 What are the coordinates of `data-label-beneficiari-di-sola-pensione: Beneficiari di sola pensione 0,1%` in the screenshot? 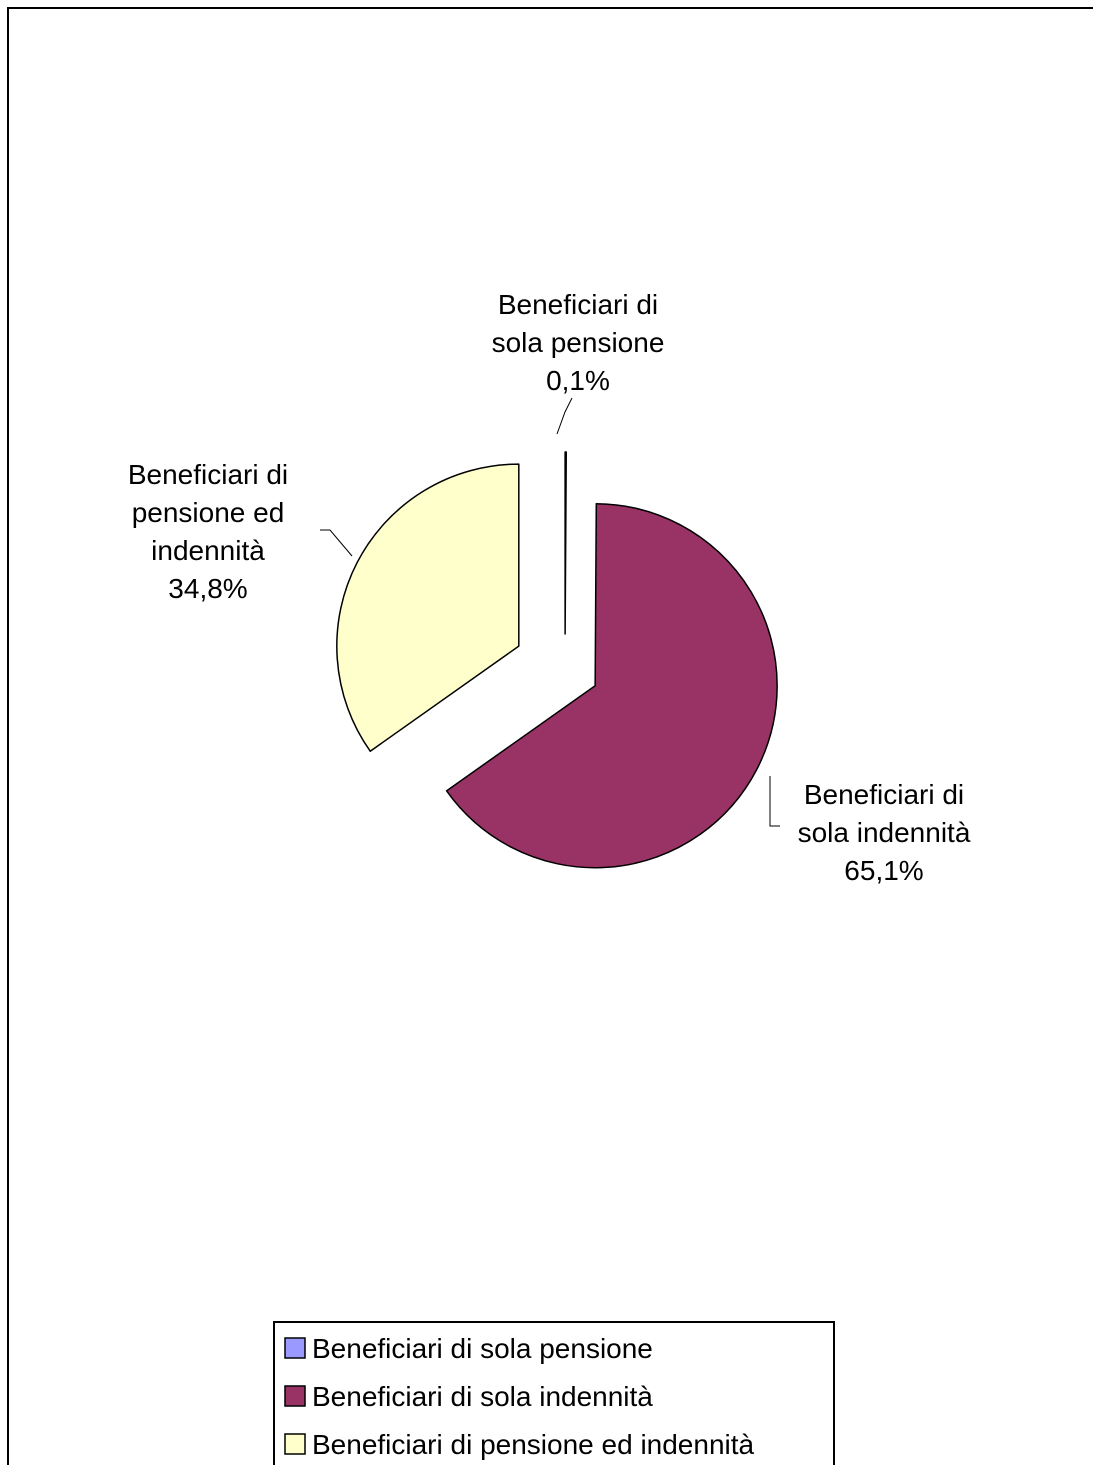 It's located at (578, 342).